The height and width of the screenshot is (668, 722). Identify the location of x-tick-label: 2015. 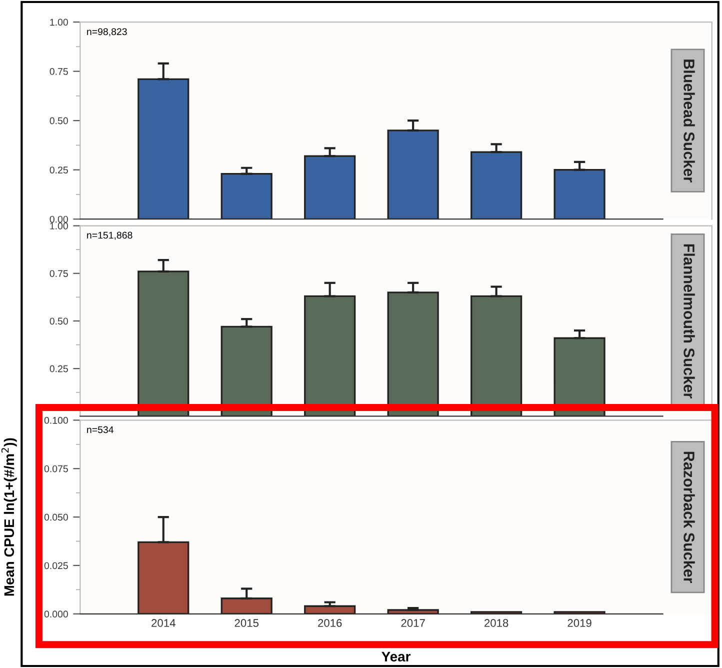
(246, 623).